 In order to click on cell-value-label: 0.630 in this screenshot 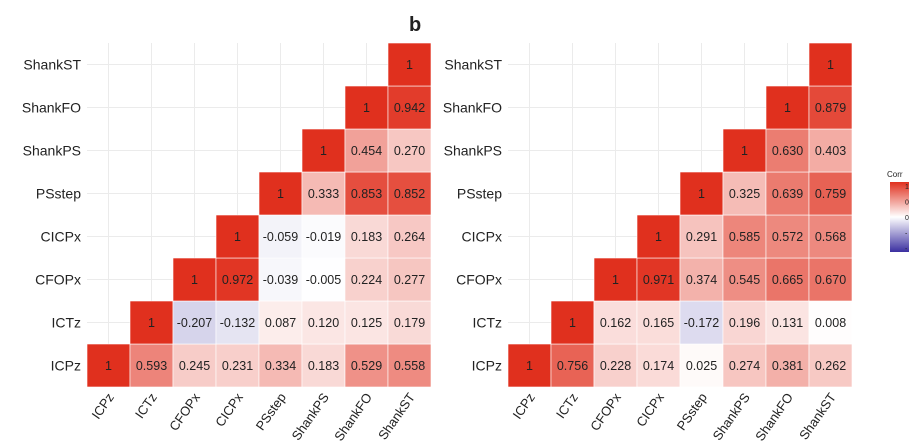, I will do `click(787, 151)`.